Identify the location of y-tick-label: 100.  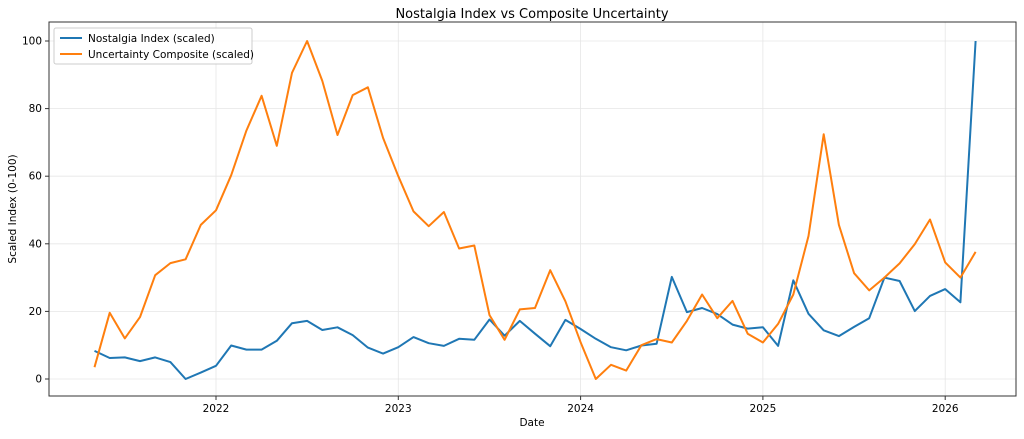
(32, 42).